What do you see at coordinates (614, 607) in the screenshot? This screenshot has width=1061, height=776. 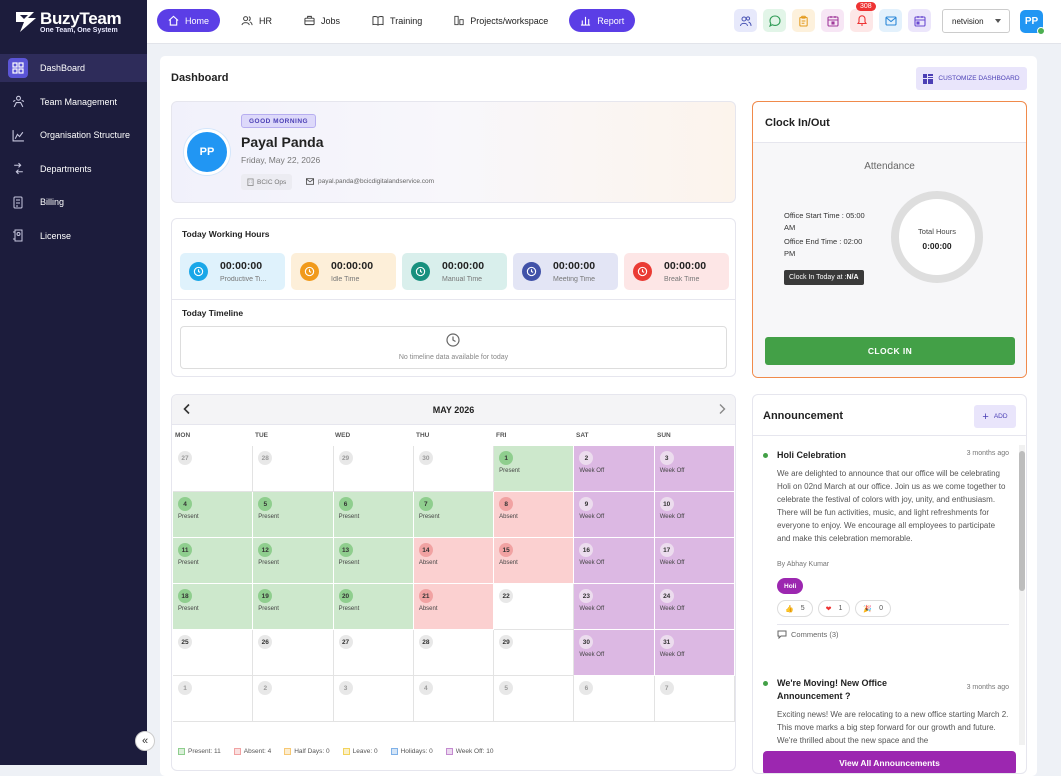 I see `calendar-day-cell: 23 Week Off` at bounding box center [614, 607].